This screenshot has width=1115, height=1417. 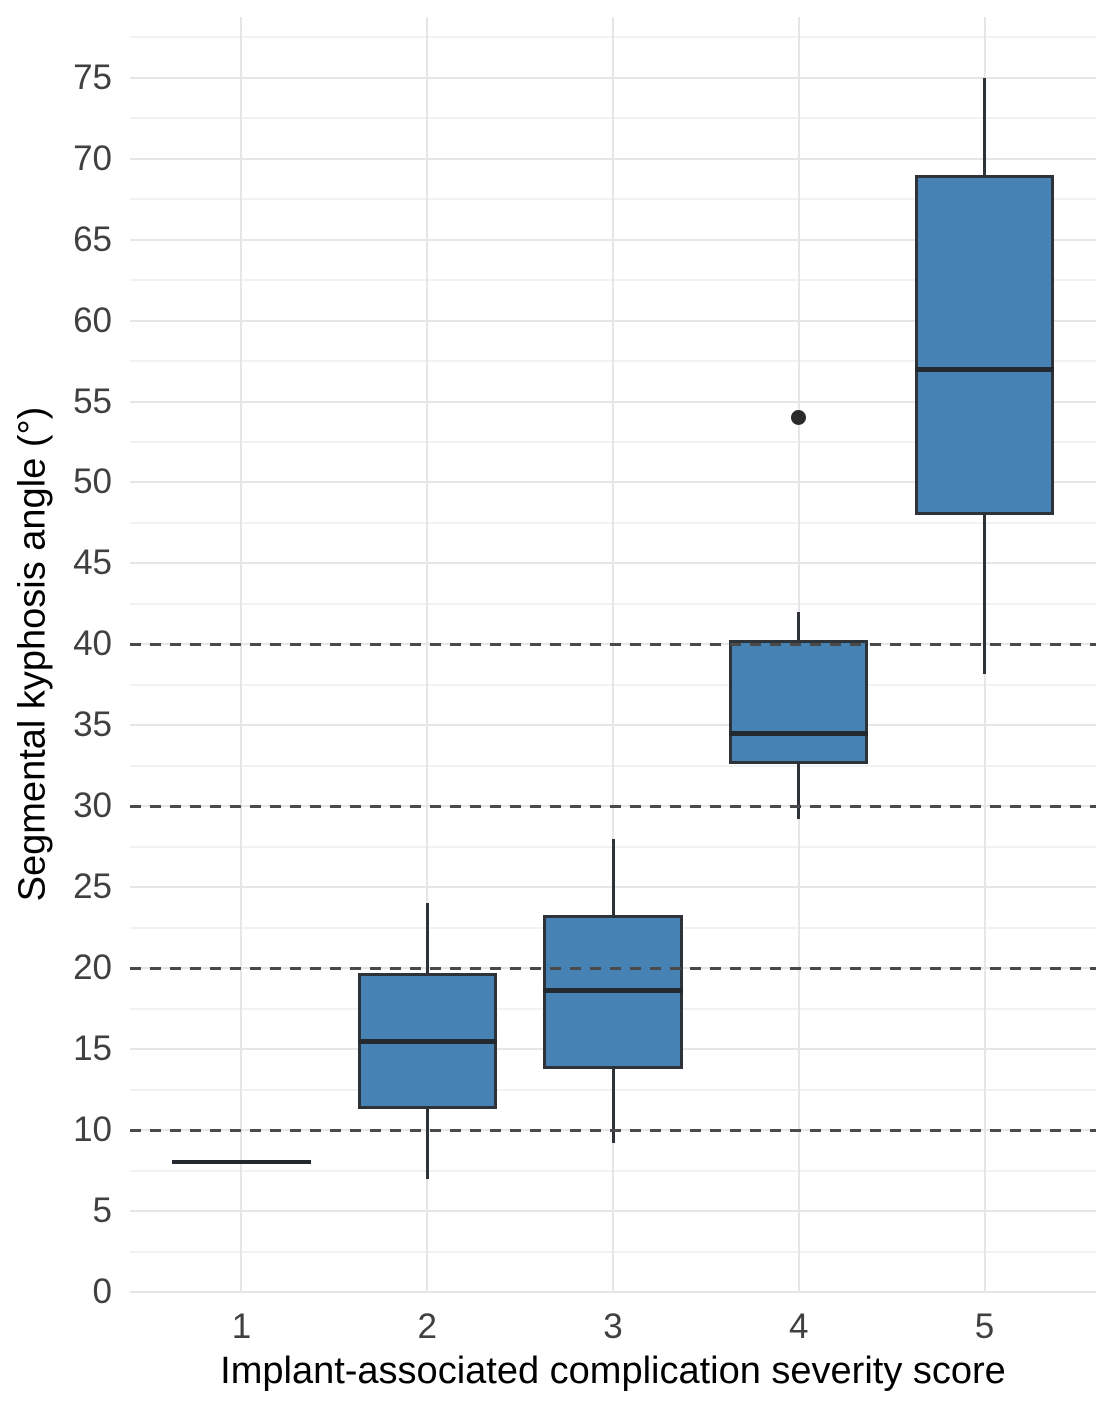 I want to click on y-tick-label: 10, so click(x=92, y=1130).